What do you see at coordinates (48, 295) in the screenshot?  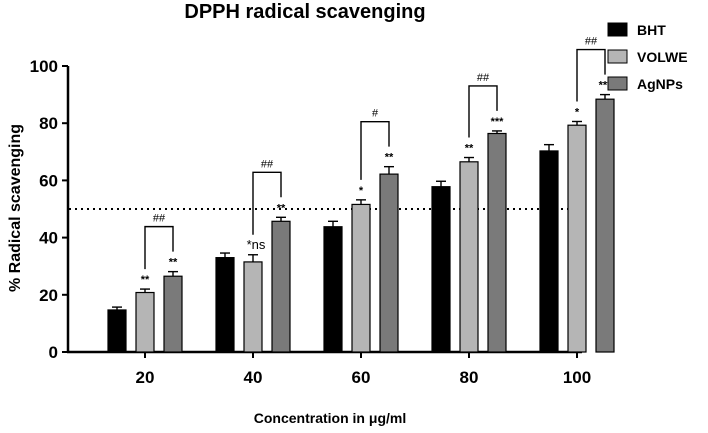 I see `y-tick-label: 20` at bounding box center [48, 295].